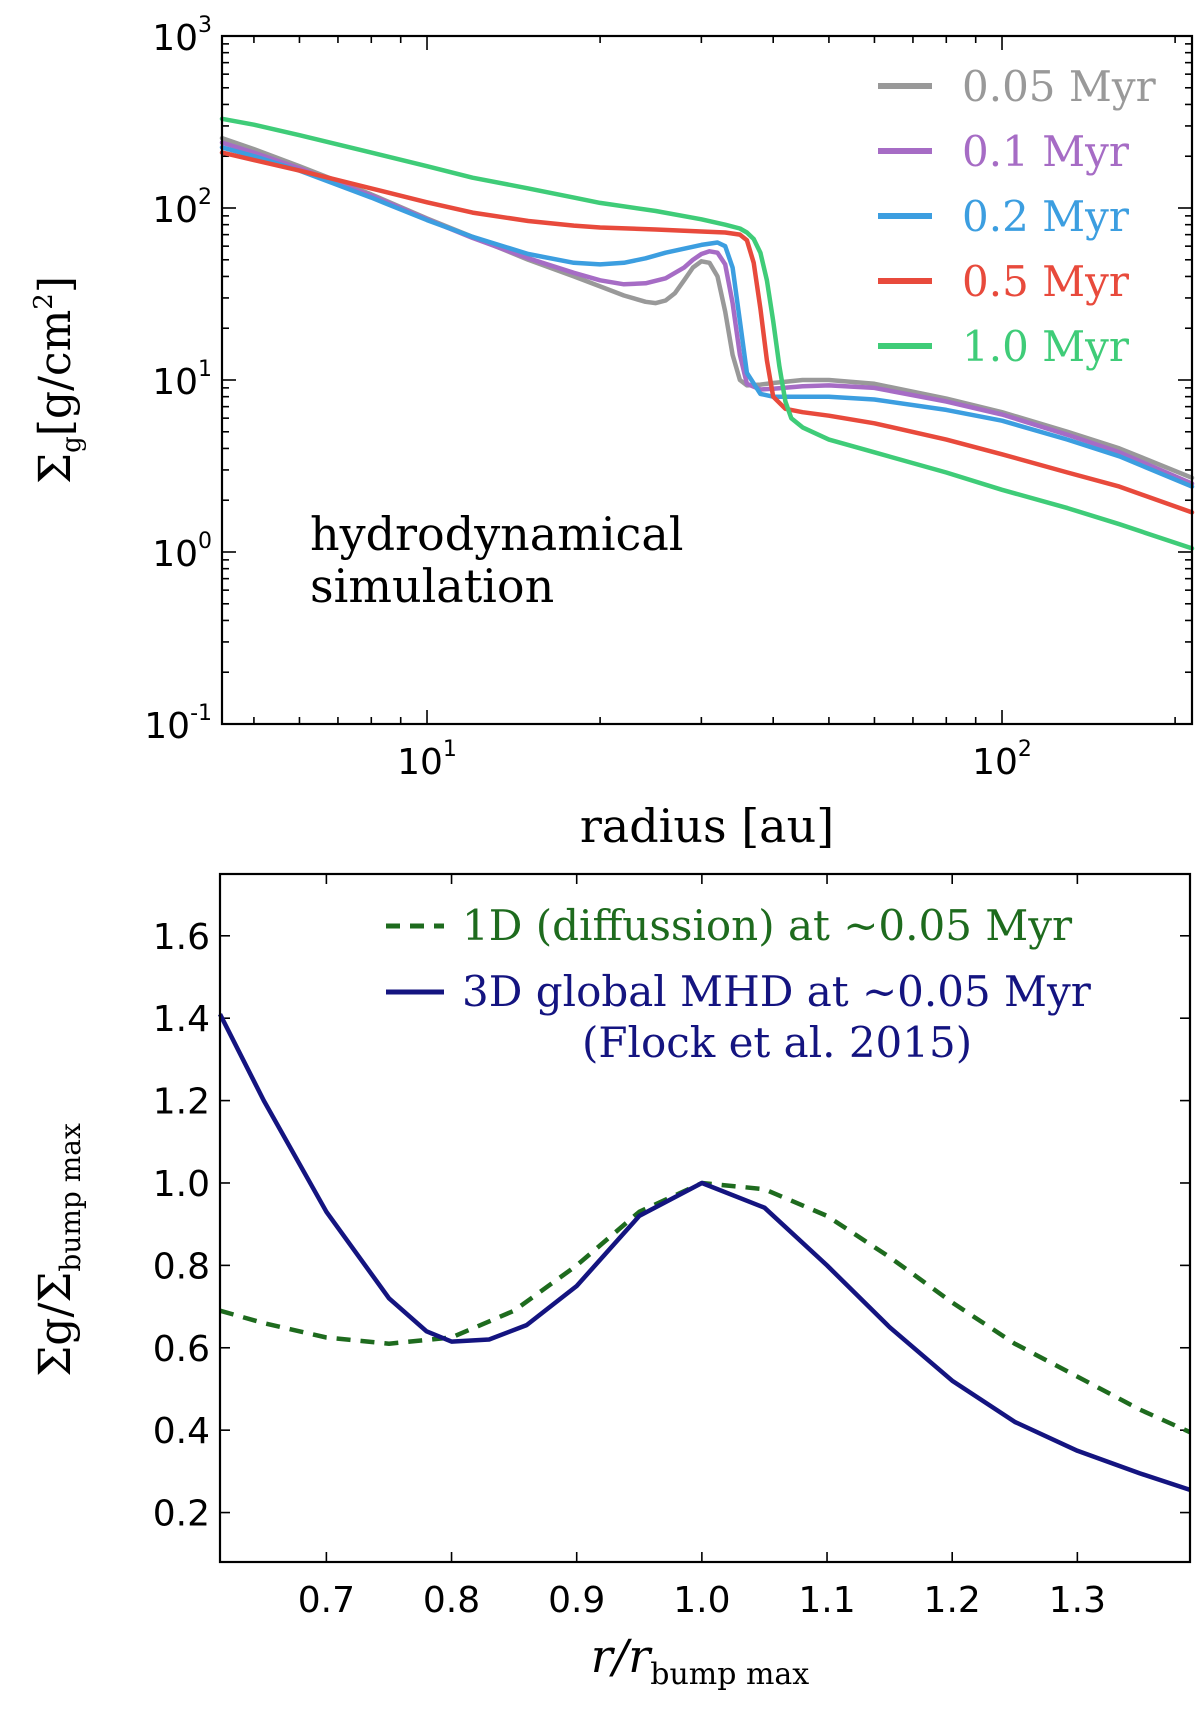 This screenshot has height=1716, width=1200. I want to click on top-y-tick-label: 10⁰, so click(182, 552).